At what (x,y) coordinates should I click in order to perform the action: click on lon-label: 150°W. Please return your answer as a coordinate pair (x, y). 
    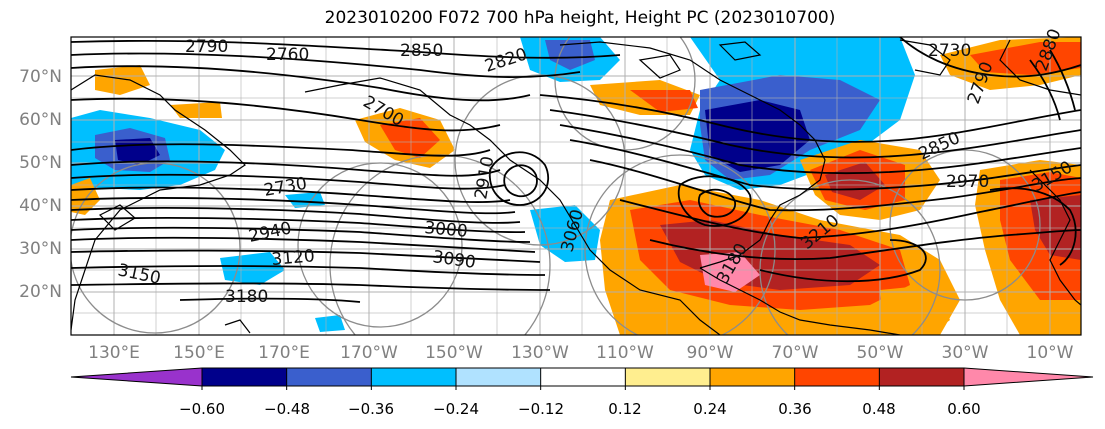
    Looking at the image, I should click on (454, 353).